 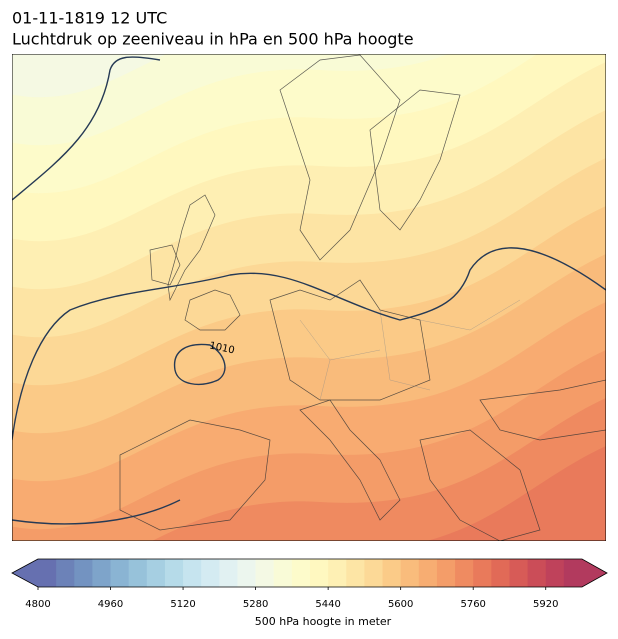 I want to click on colorbar-outline, so click(x=309, y=573).